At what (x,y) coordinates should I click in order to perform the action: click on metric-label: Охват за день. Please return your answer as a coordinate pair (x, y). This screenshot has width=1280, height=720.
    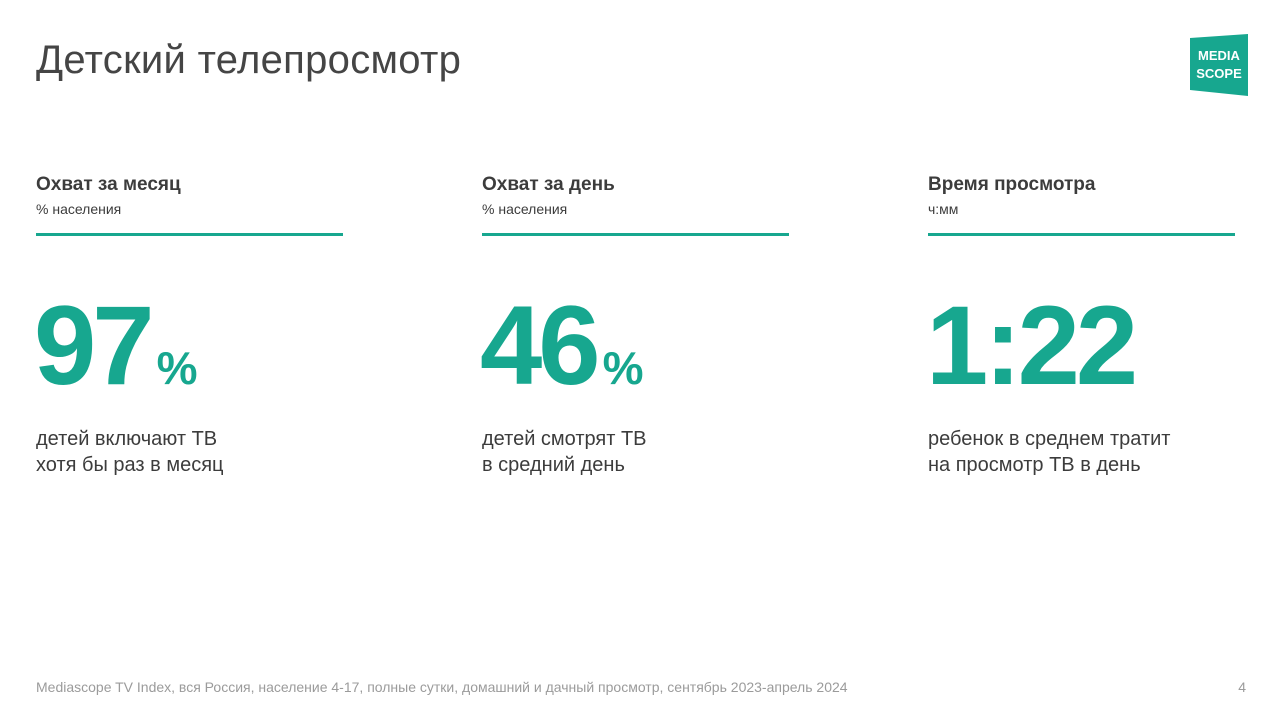
    Looking at the image, I should click on (548, 184).